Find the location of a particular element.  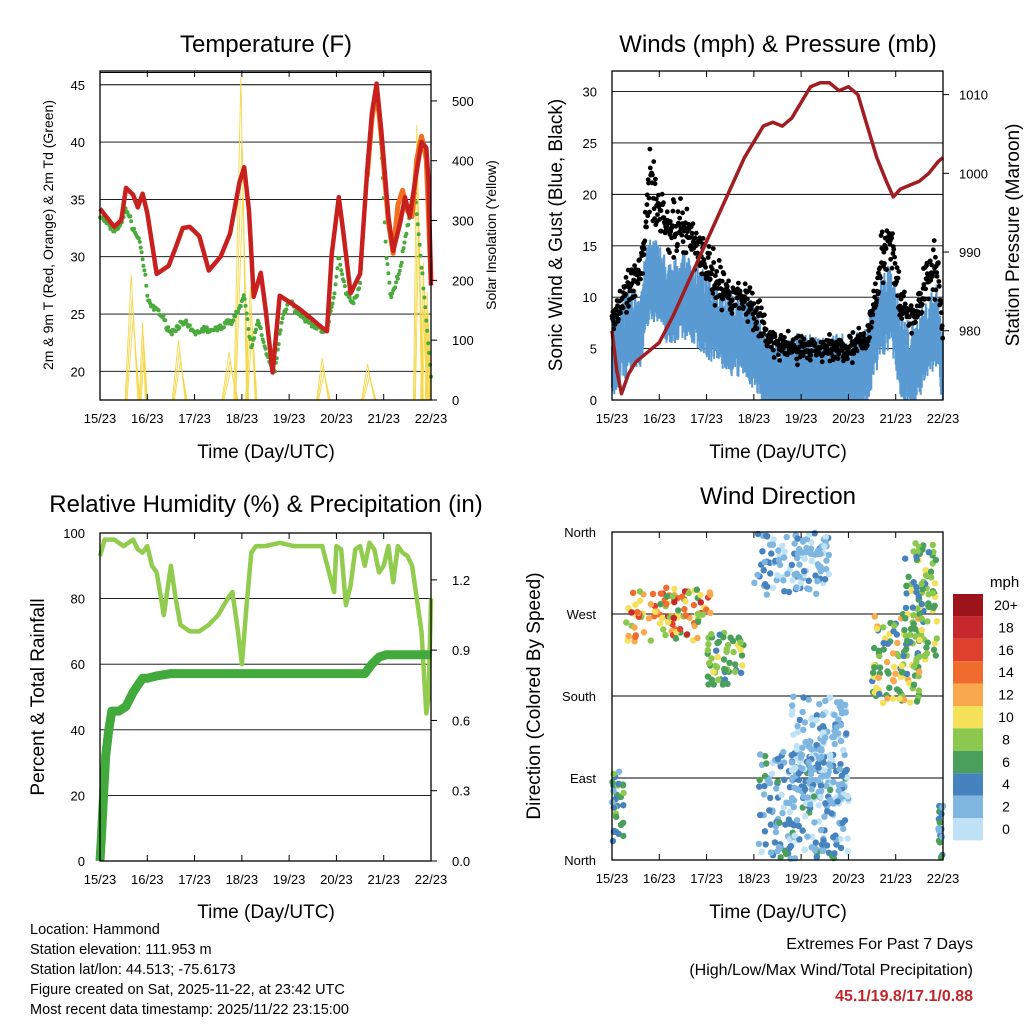

humidity-x-tick-label: 21/23 is located at coordinates (383, 879).